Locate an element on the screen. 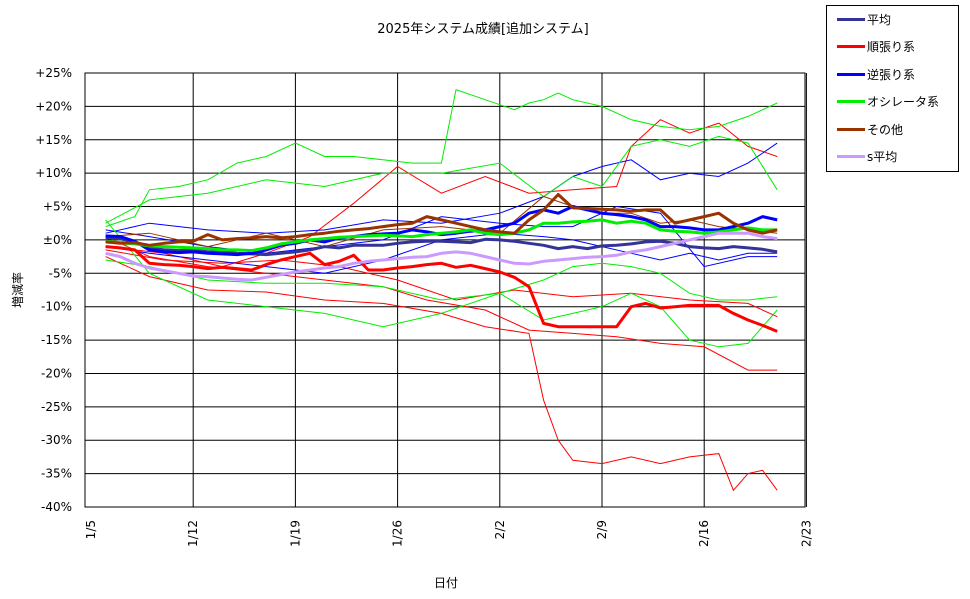 The width and height of the screenshot is (970, 599). legend-item: オシレータ系 is located at coordinates (888, 102).